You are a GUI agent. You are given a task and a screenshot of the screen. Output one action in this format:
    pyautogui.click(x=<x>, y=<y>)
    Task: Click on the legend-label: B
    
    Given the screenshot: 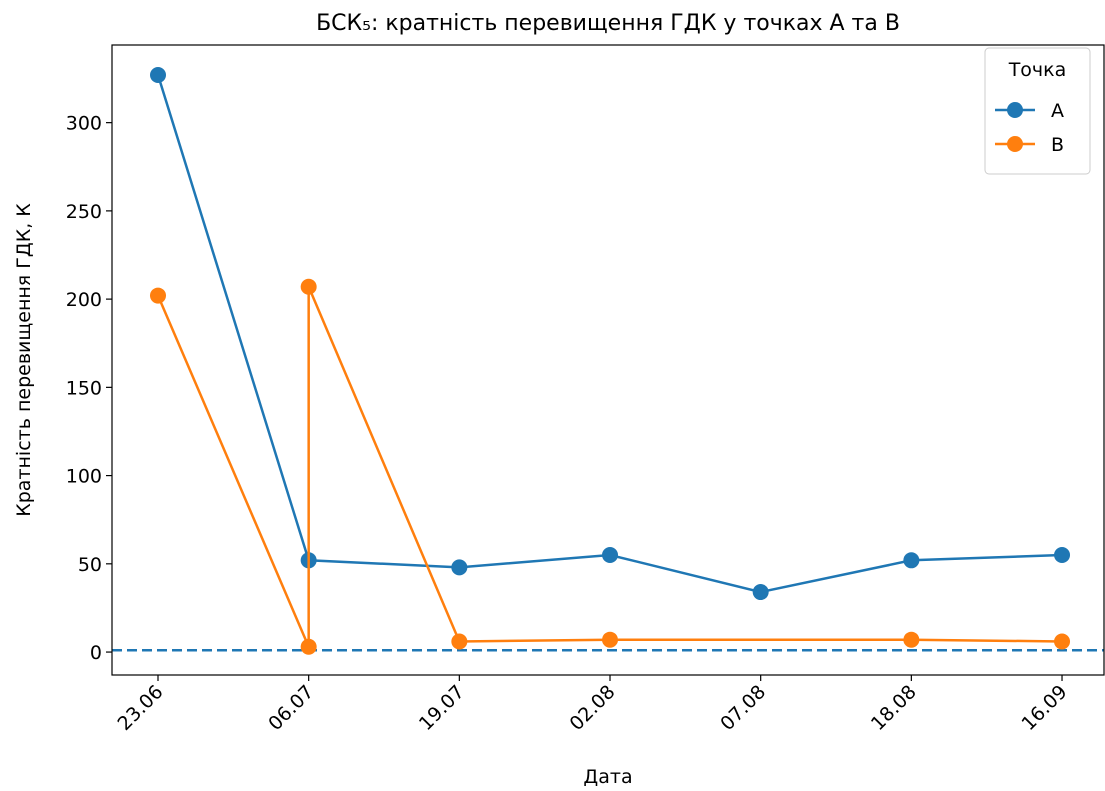 What is the action you would take?
    pyautogui.click(x=1057, y=145)
    